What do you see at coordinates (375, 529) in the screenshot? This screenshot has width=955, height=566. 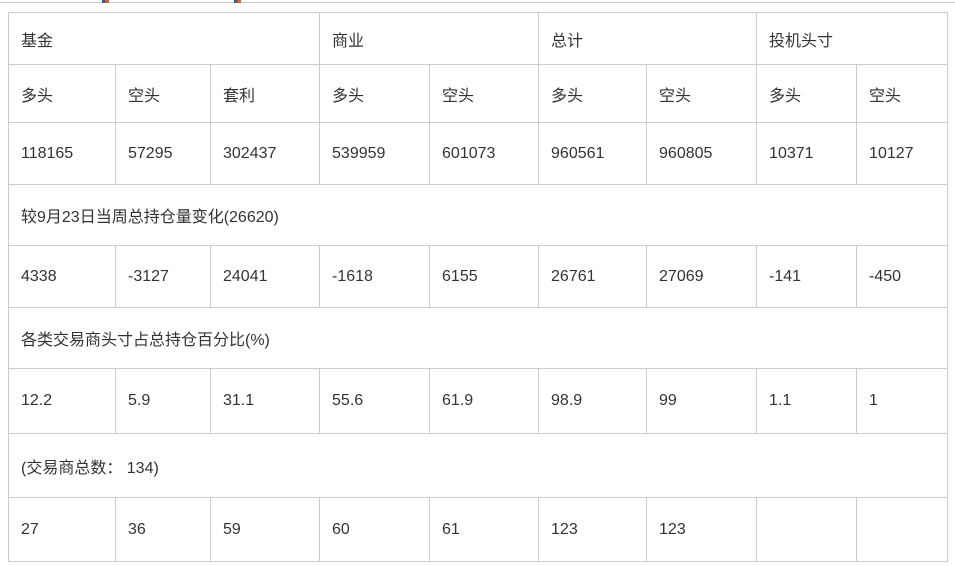 I see `data-cell: 60` at bounding box center [375, 529].